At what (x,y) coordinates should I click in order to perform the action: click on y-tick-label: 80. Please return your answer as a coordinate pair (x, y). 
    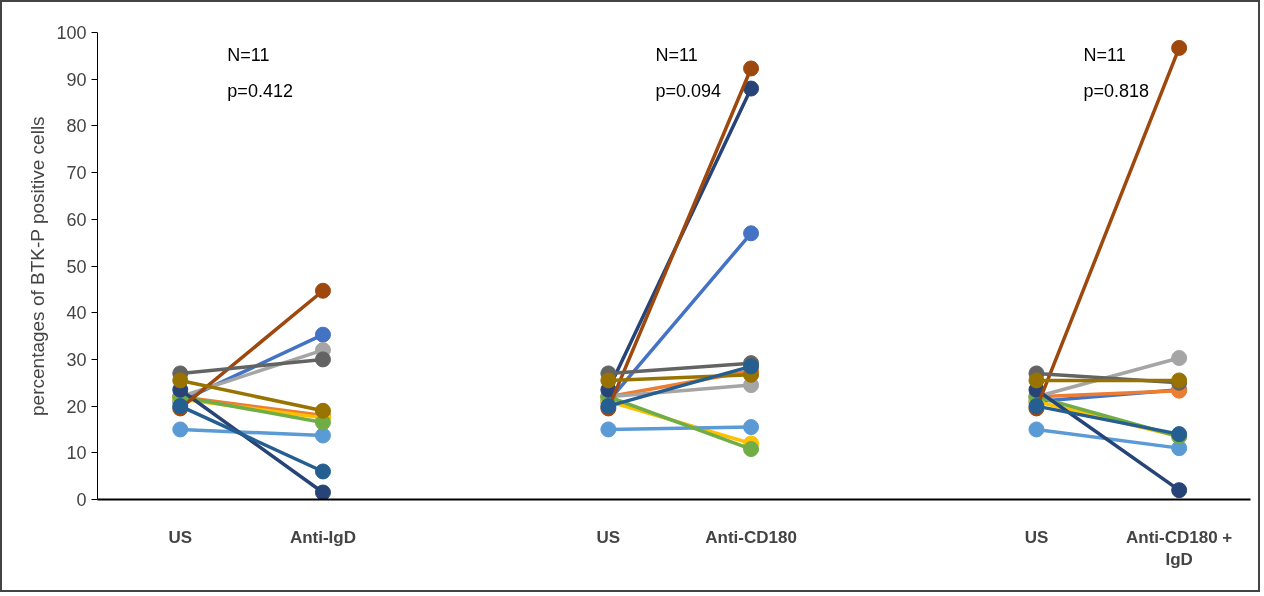
    Looking at the image, I should click on (76, 126).